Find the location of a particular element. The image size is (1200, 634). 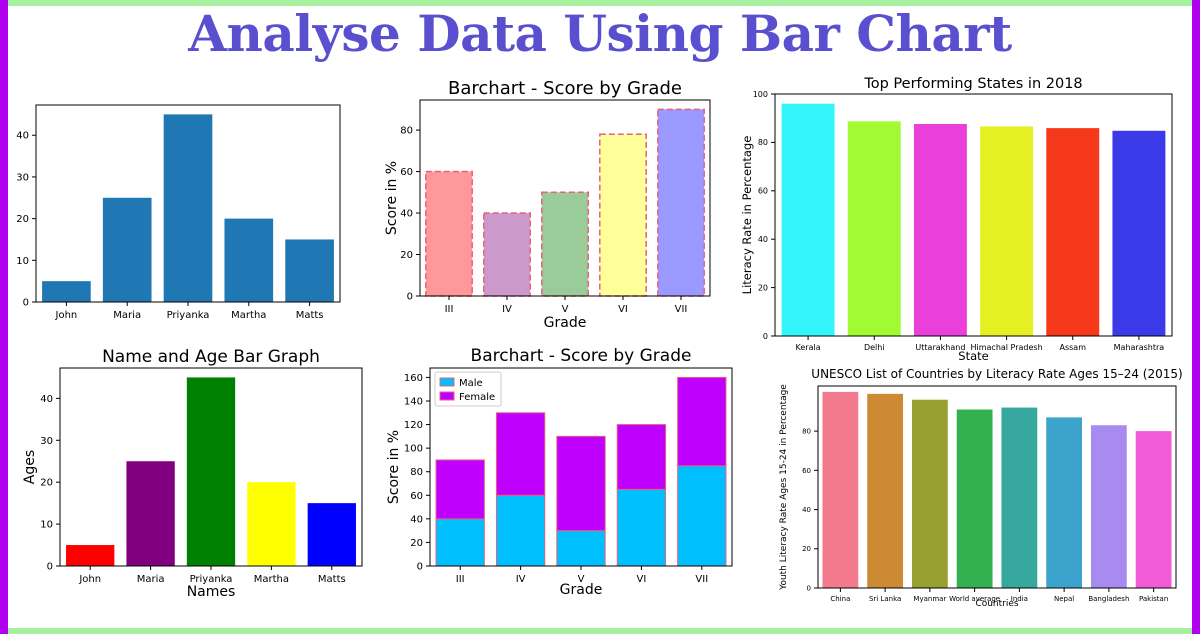

y-axis-label: Ages is located at coordinates (30, 467).